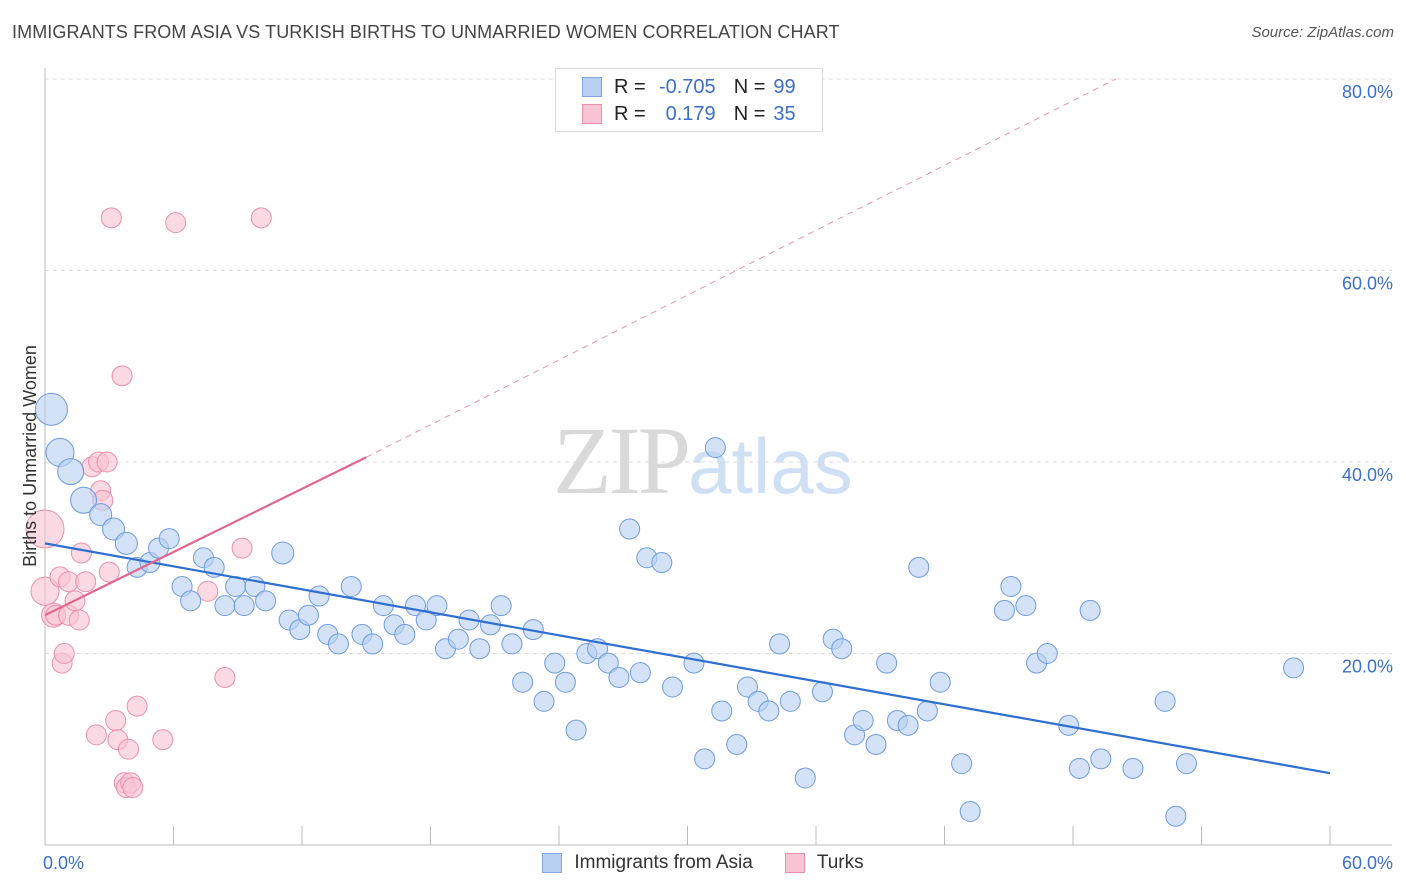  I want to click on y-axis-title: Births to Unmarried Women, so click(30, 456).